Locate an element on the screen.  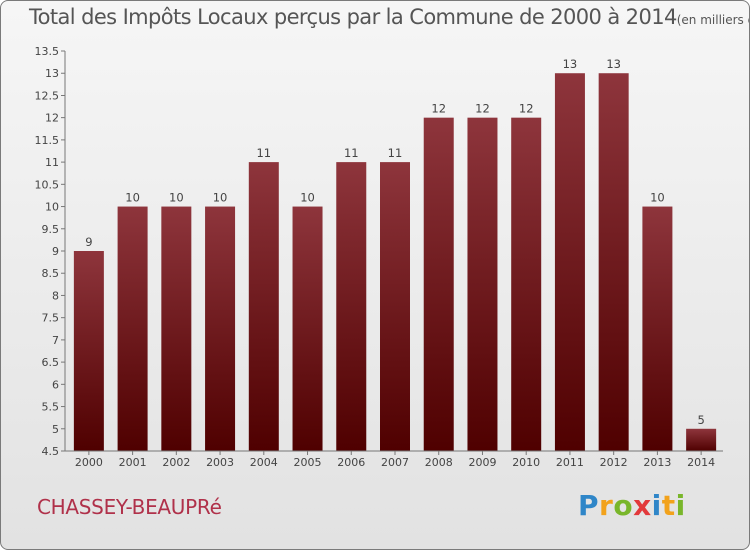
x-tick-label: 2012 is located at coordinates (614, 462).